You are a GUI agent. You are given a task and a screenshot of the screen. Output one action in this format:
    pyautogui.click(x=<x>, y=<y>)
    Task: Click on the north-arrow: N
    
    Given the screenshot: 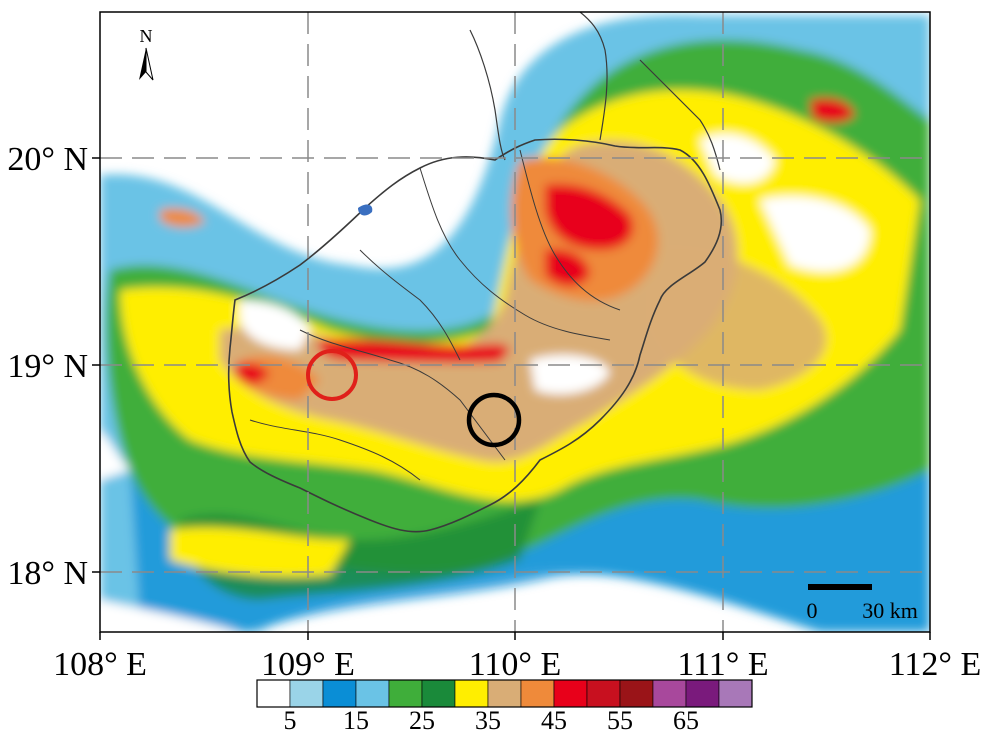 What is the action you would take?
    pyautogui.click(x=146, y=53)
    